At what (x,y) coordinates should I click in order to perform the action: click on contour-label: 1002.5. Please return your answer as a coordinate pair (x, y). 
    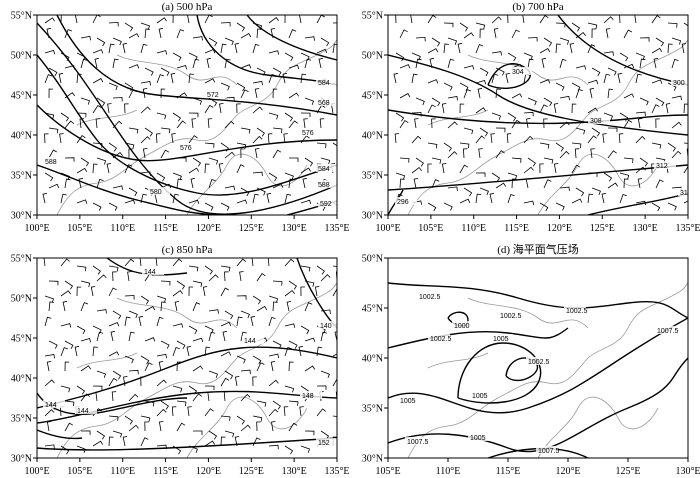
    Looking at the image, I should click on (441, 339).